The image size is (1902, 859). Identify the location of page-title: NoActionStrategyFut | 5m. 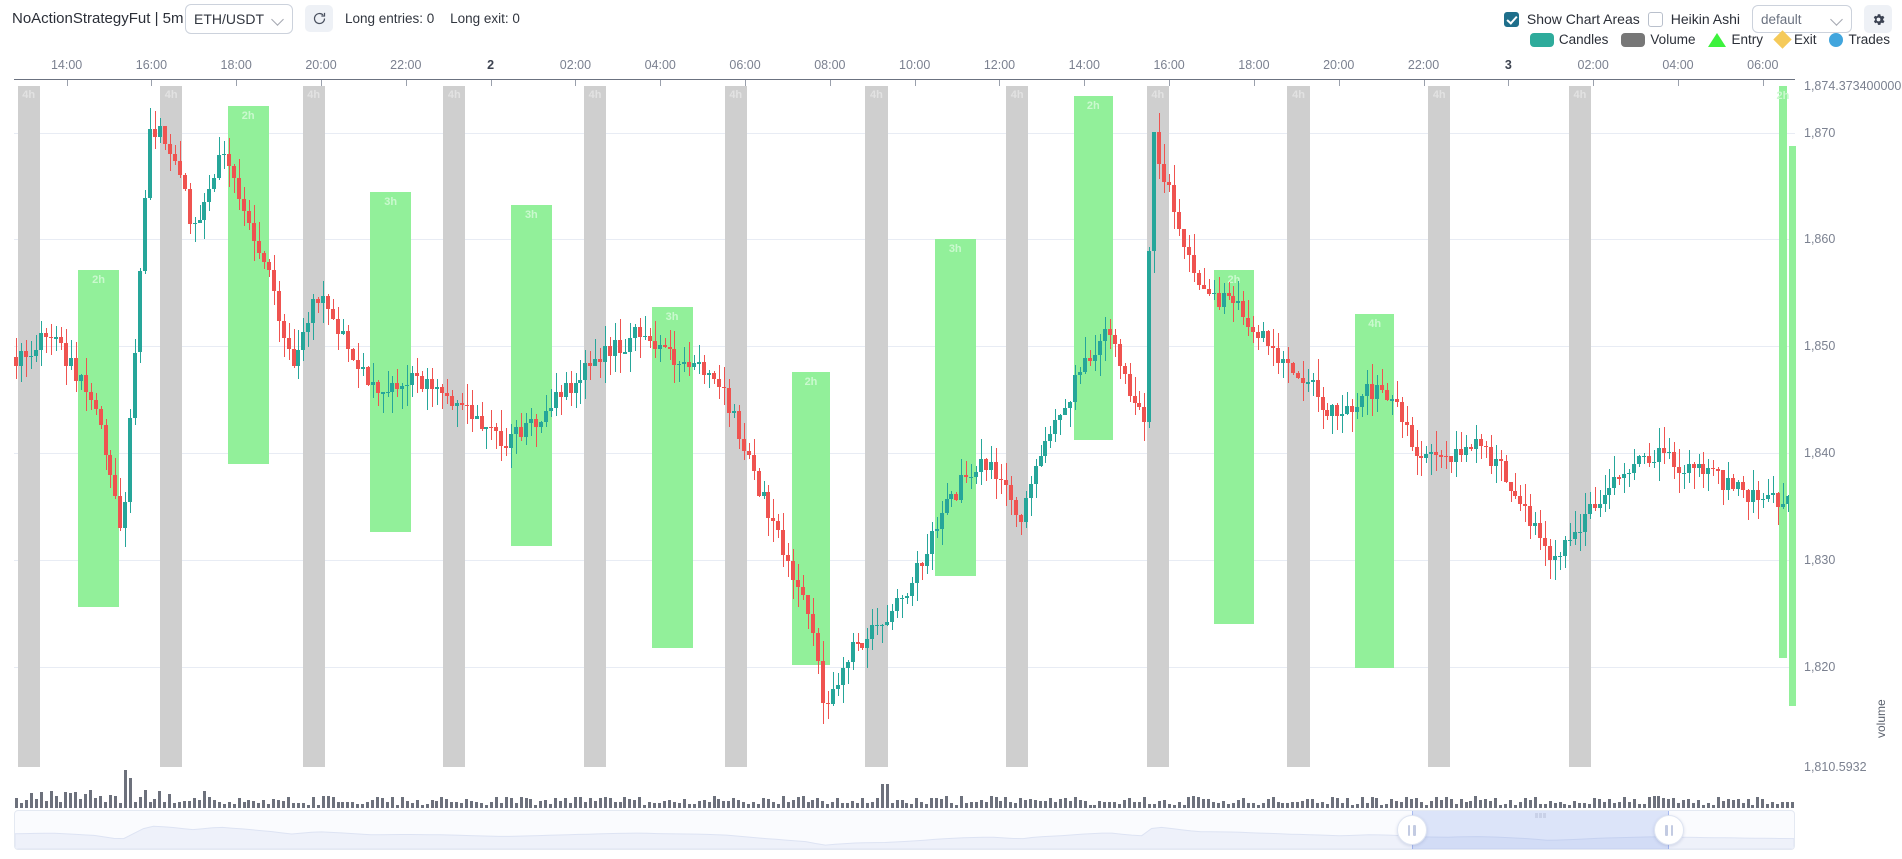
(98, 18).